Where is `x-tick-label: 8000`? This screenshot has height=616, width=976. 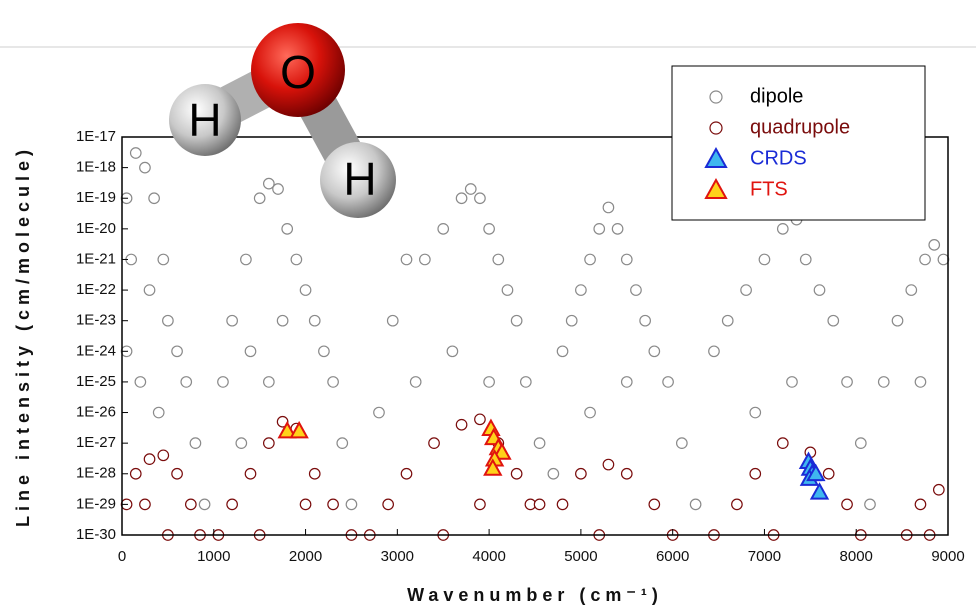
x-tick-label: 8000 is located at coordinates (856, 556).